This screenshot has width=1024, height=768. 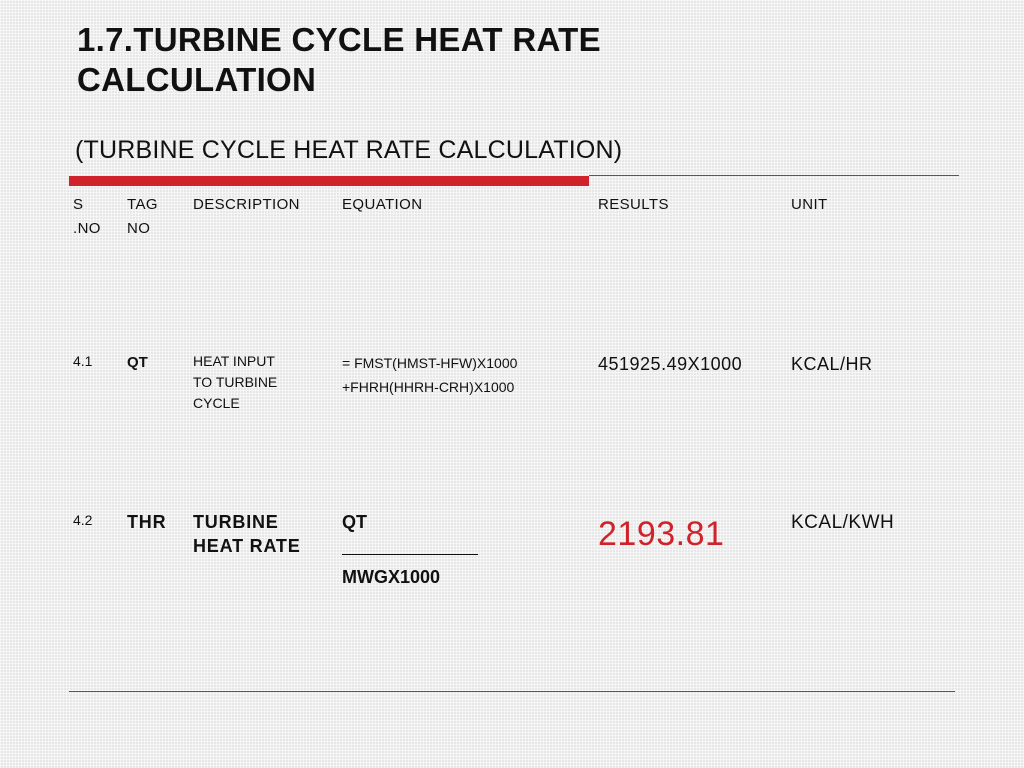 What do you see at coordinates (234, 361) in the screenshot?
I see `row1-description-line: HEAT INPUT` at bounding box center [234, 361].